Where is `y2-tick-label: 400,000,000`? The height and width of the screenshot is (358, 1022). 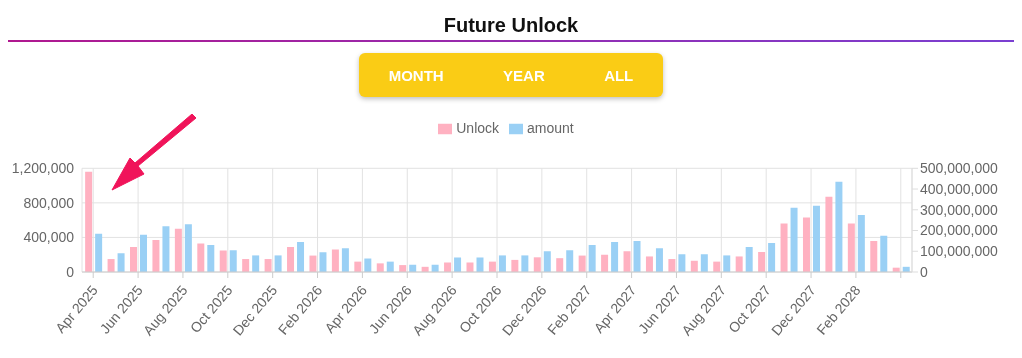 y2-tick-label: 400,000,000 is located at coordinates (959, 189).